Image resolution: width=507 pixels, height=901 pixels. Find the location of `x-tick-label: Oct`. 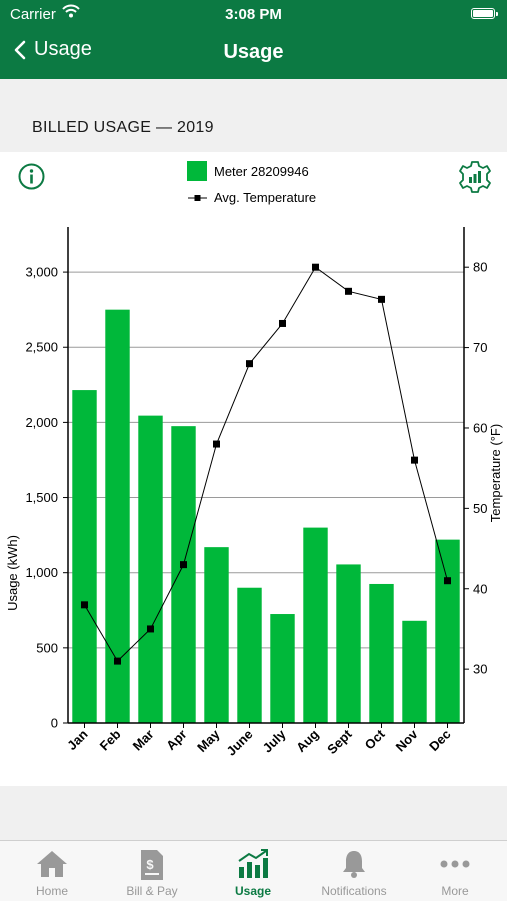

x-tick-label: Oct is located at coordinates (375, 739).